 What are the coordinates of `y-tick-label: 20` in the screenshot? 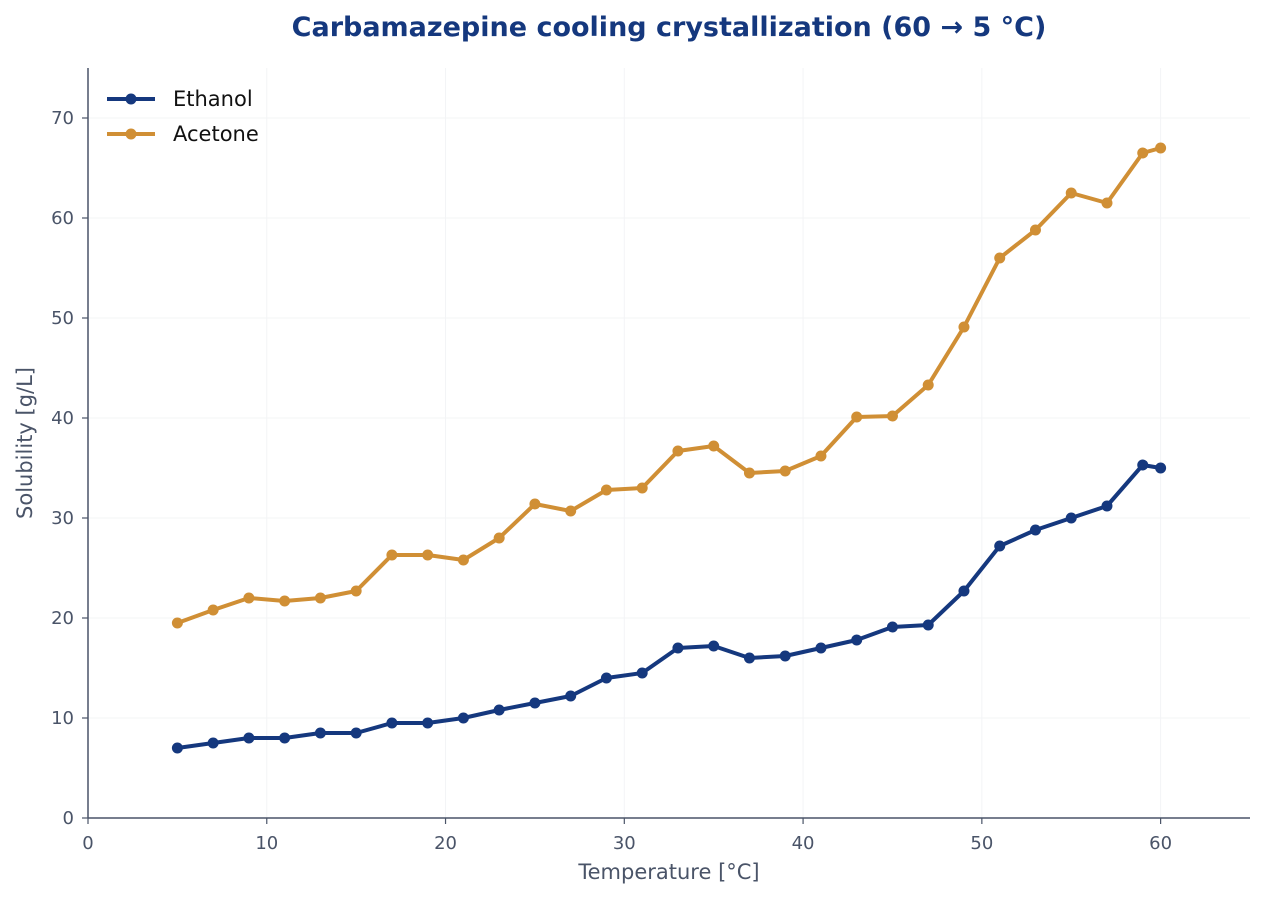 It's located at (62, 618).